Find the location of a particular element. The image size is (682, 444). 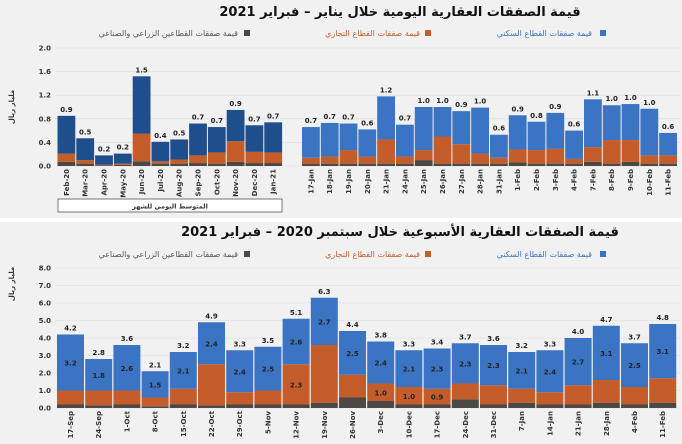

y-tick-label: 3.0 is located at coordinates (45, 356).